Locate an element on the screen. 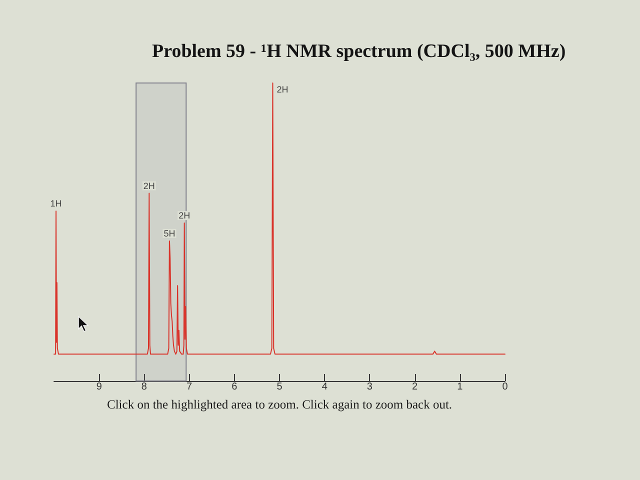  text: Click on the highlighted area to zoom. Click again to zoom back out. is located at coordinates (279, 405).